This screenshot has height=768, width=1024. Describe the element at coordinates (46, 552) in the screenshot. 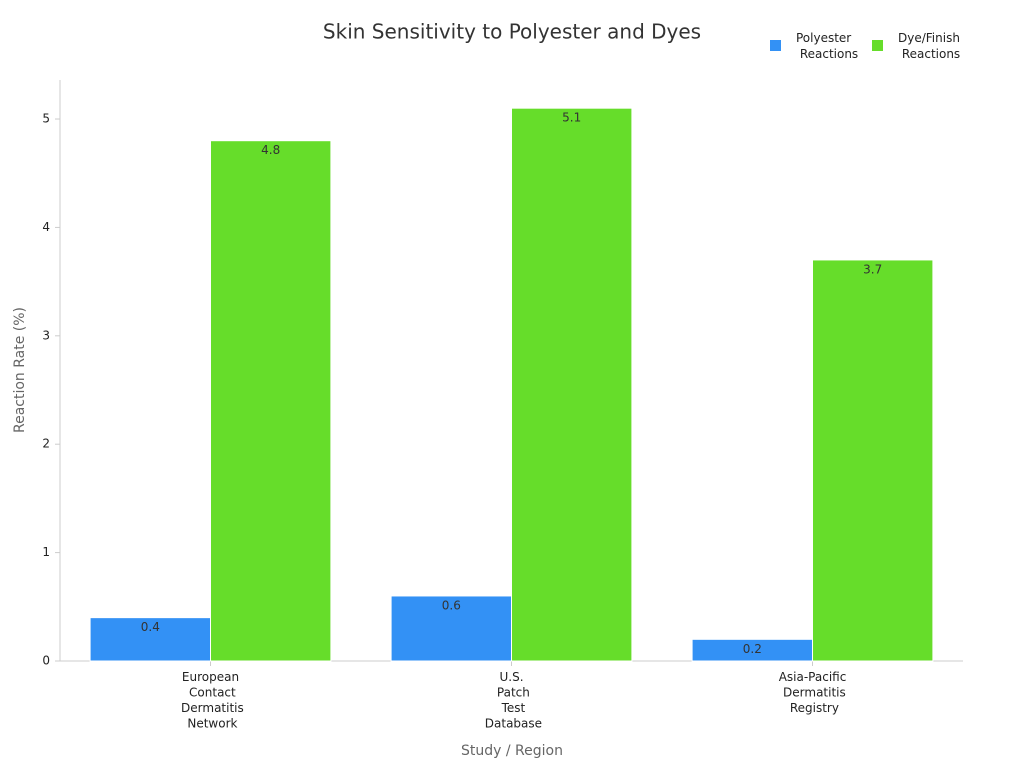

I see `y-tick-label: 1` at that location.